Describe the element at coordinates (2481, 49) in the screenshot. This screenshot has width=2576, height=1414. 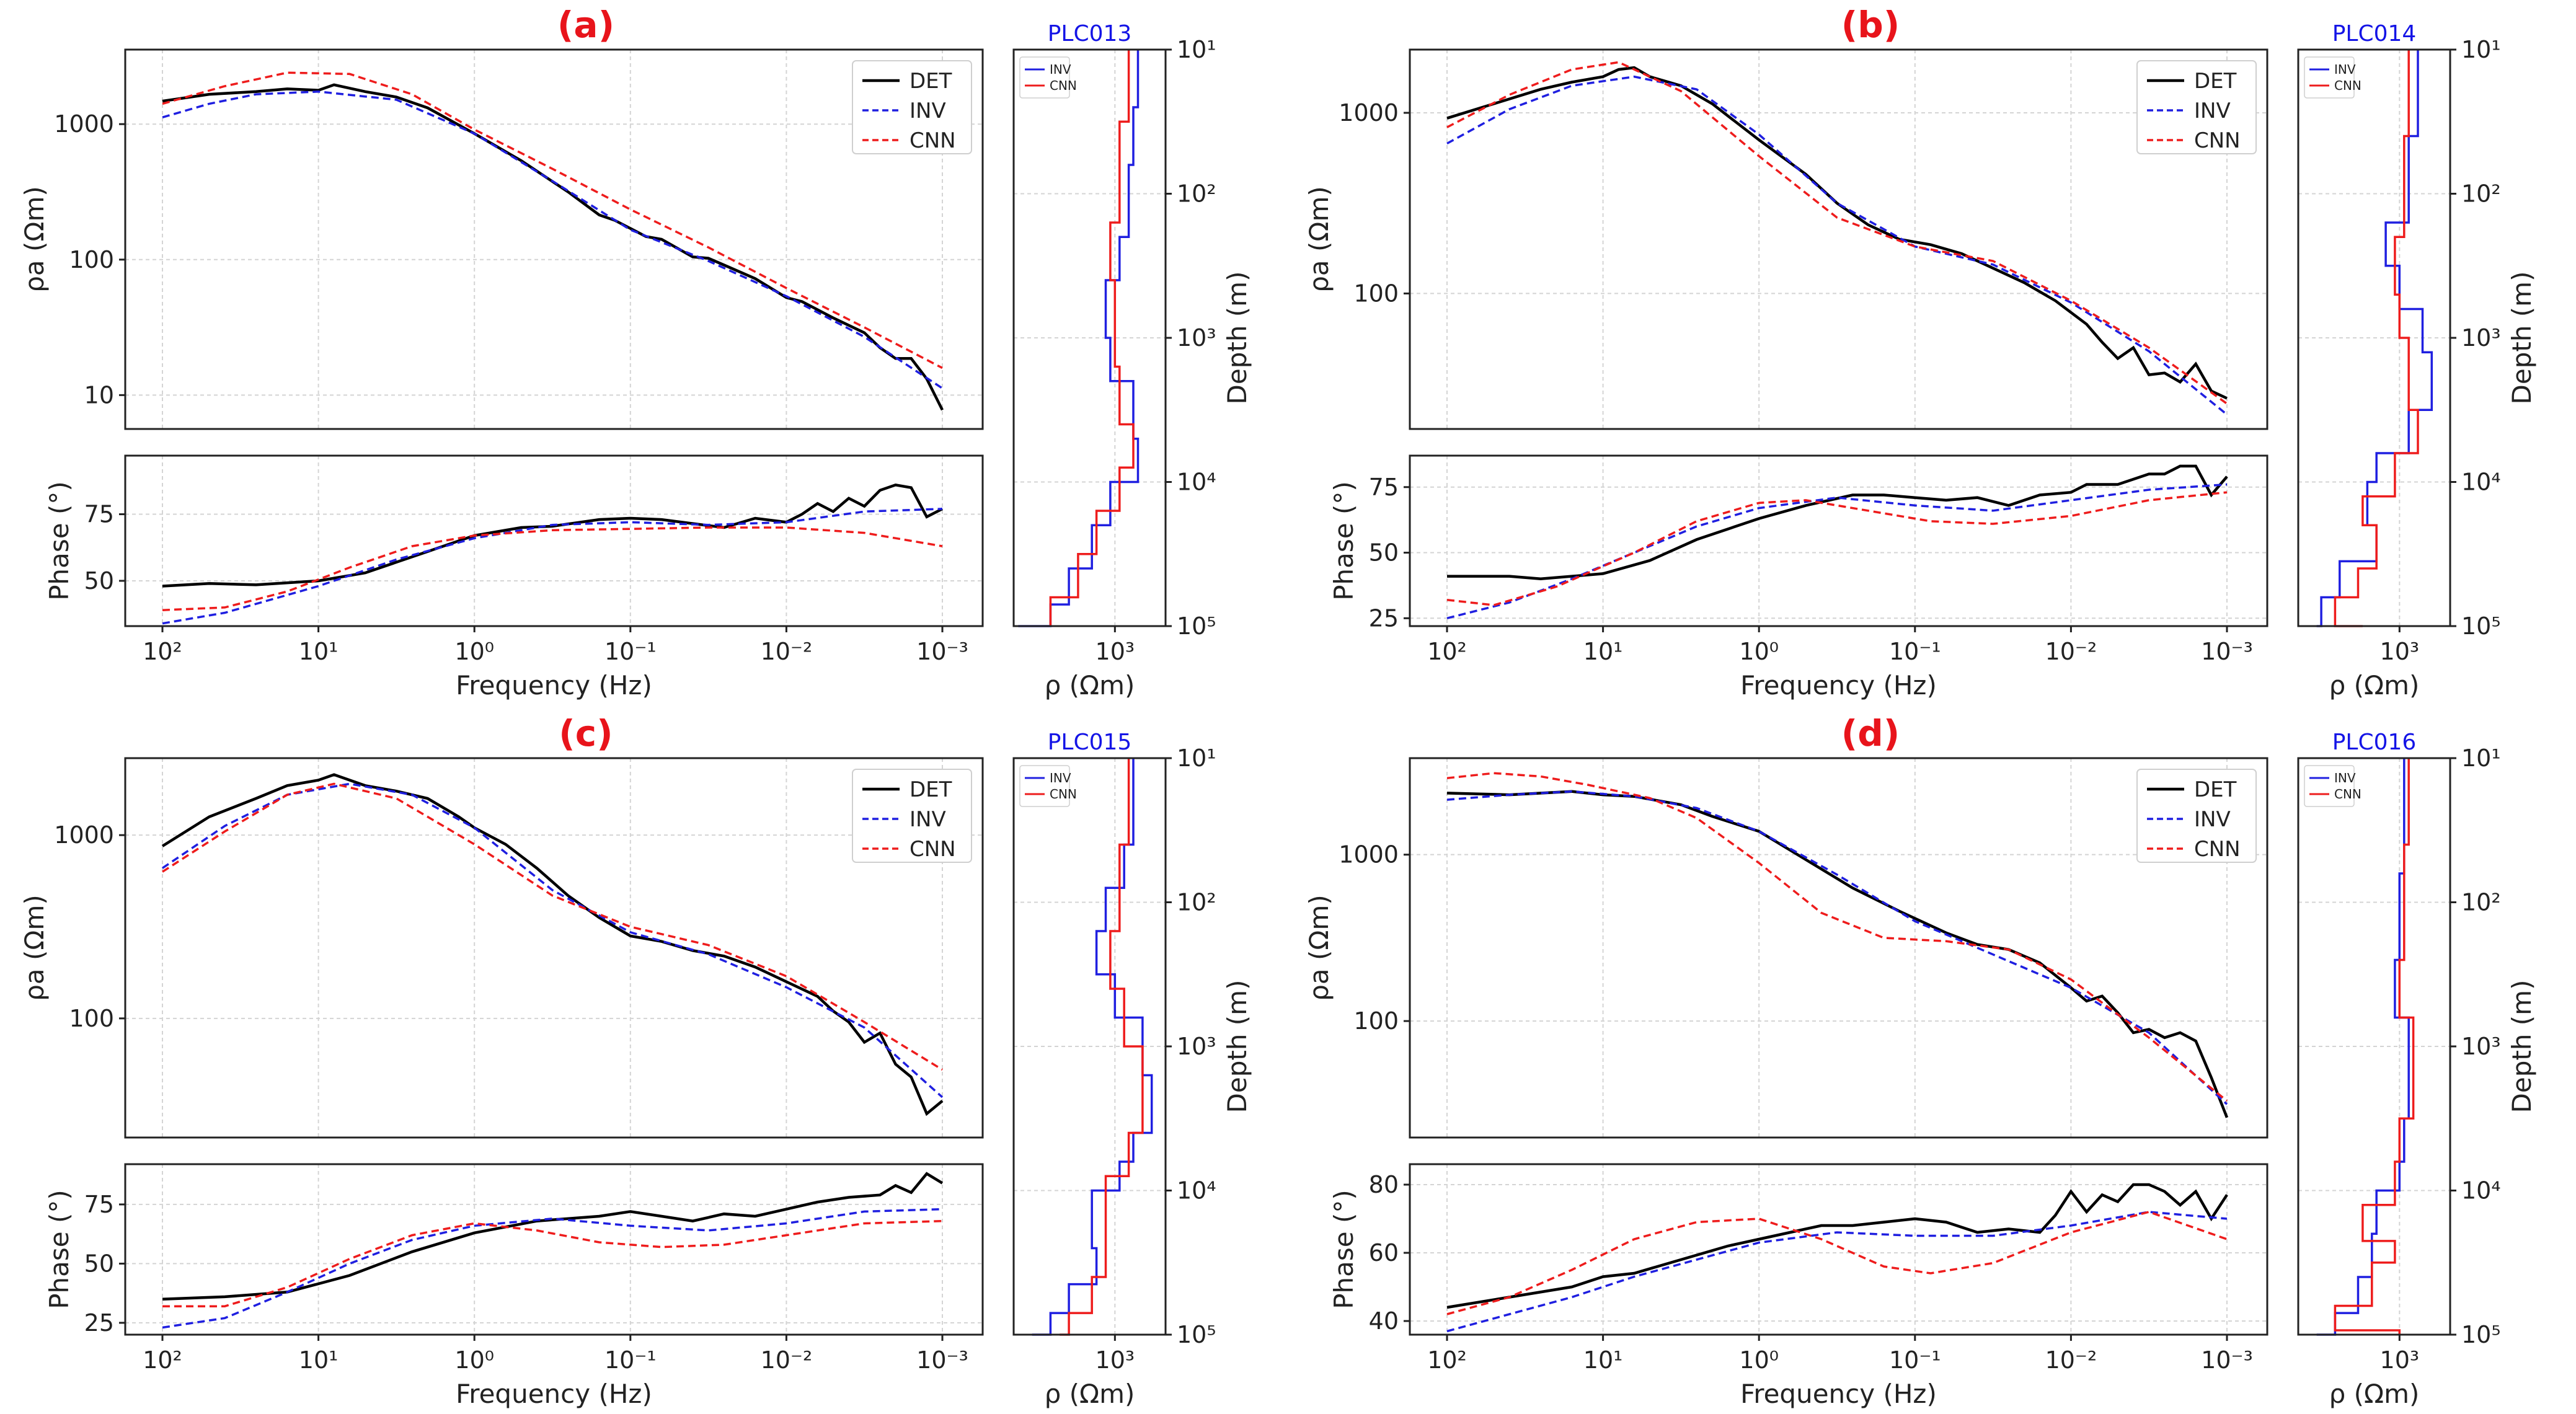
I see `depth-tick-label: 10¹` at that location.